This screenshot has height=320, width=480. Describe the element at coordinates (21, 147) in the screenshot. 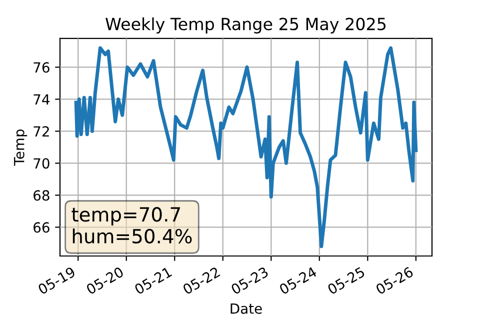

I see `y-axis-title: Temp` at that location.